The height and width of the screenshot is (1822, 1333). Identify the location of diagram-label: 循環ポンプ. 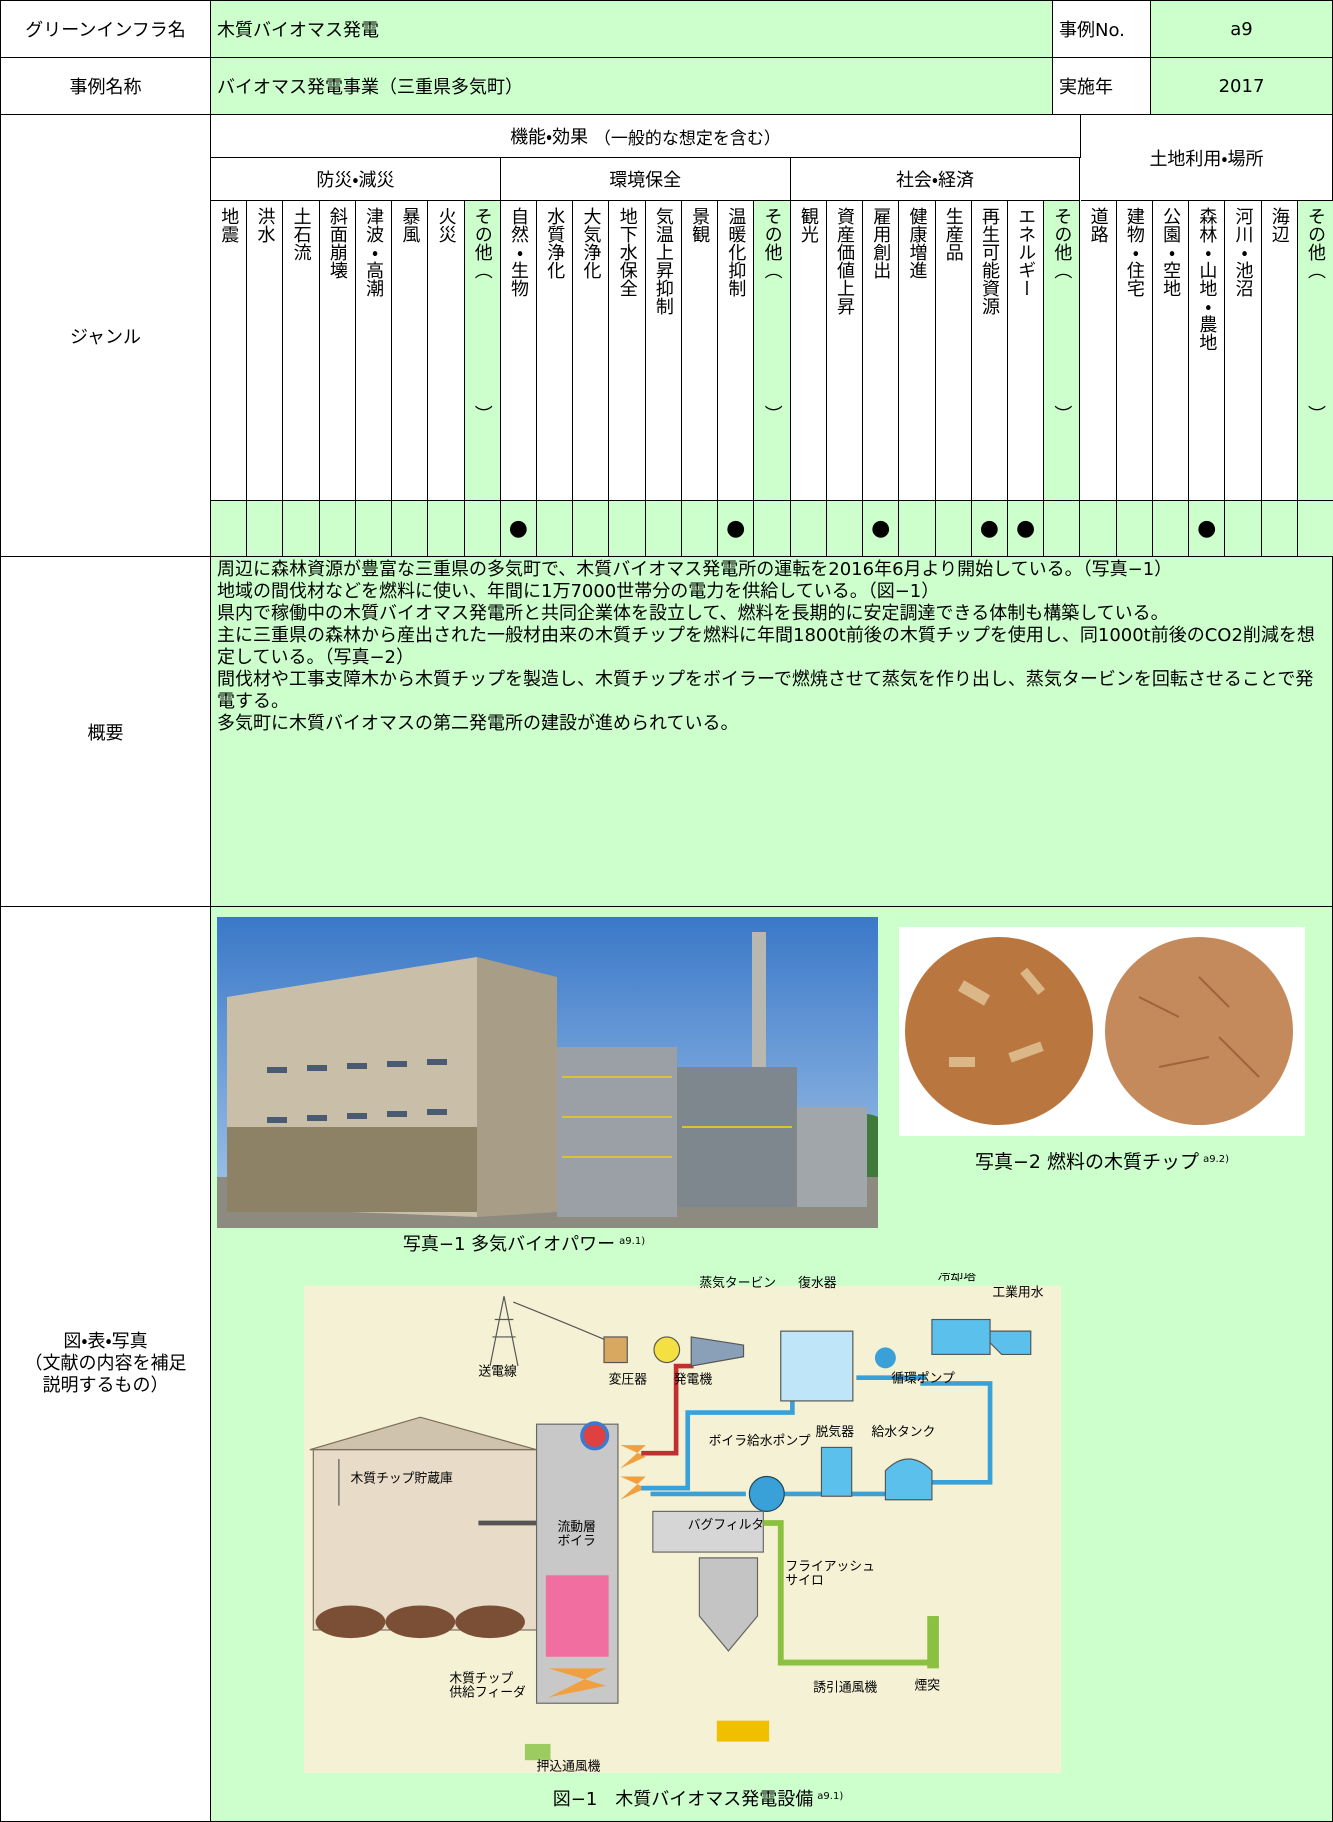
(923, 1378).